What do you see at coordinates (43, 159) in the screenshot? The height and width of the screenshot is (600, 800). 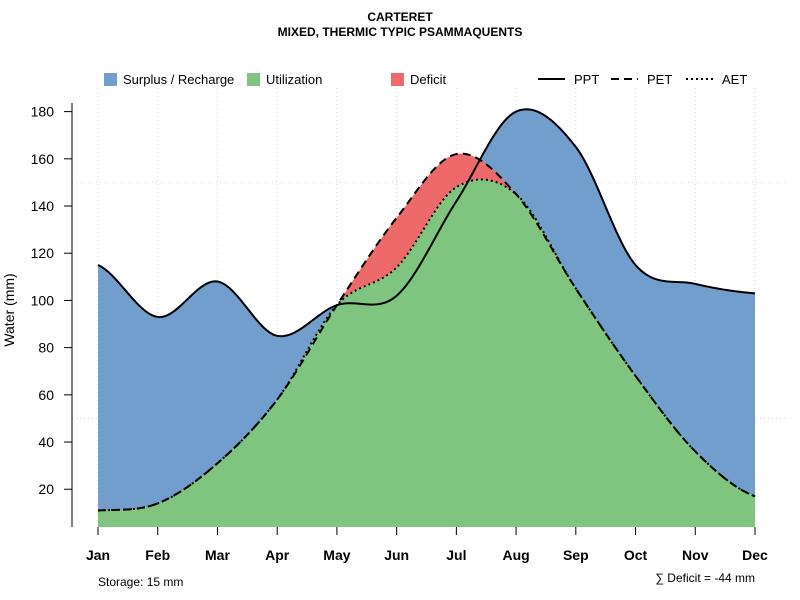 I see `y-tick-label: 160` at bounding box center [43, 159].